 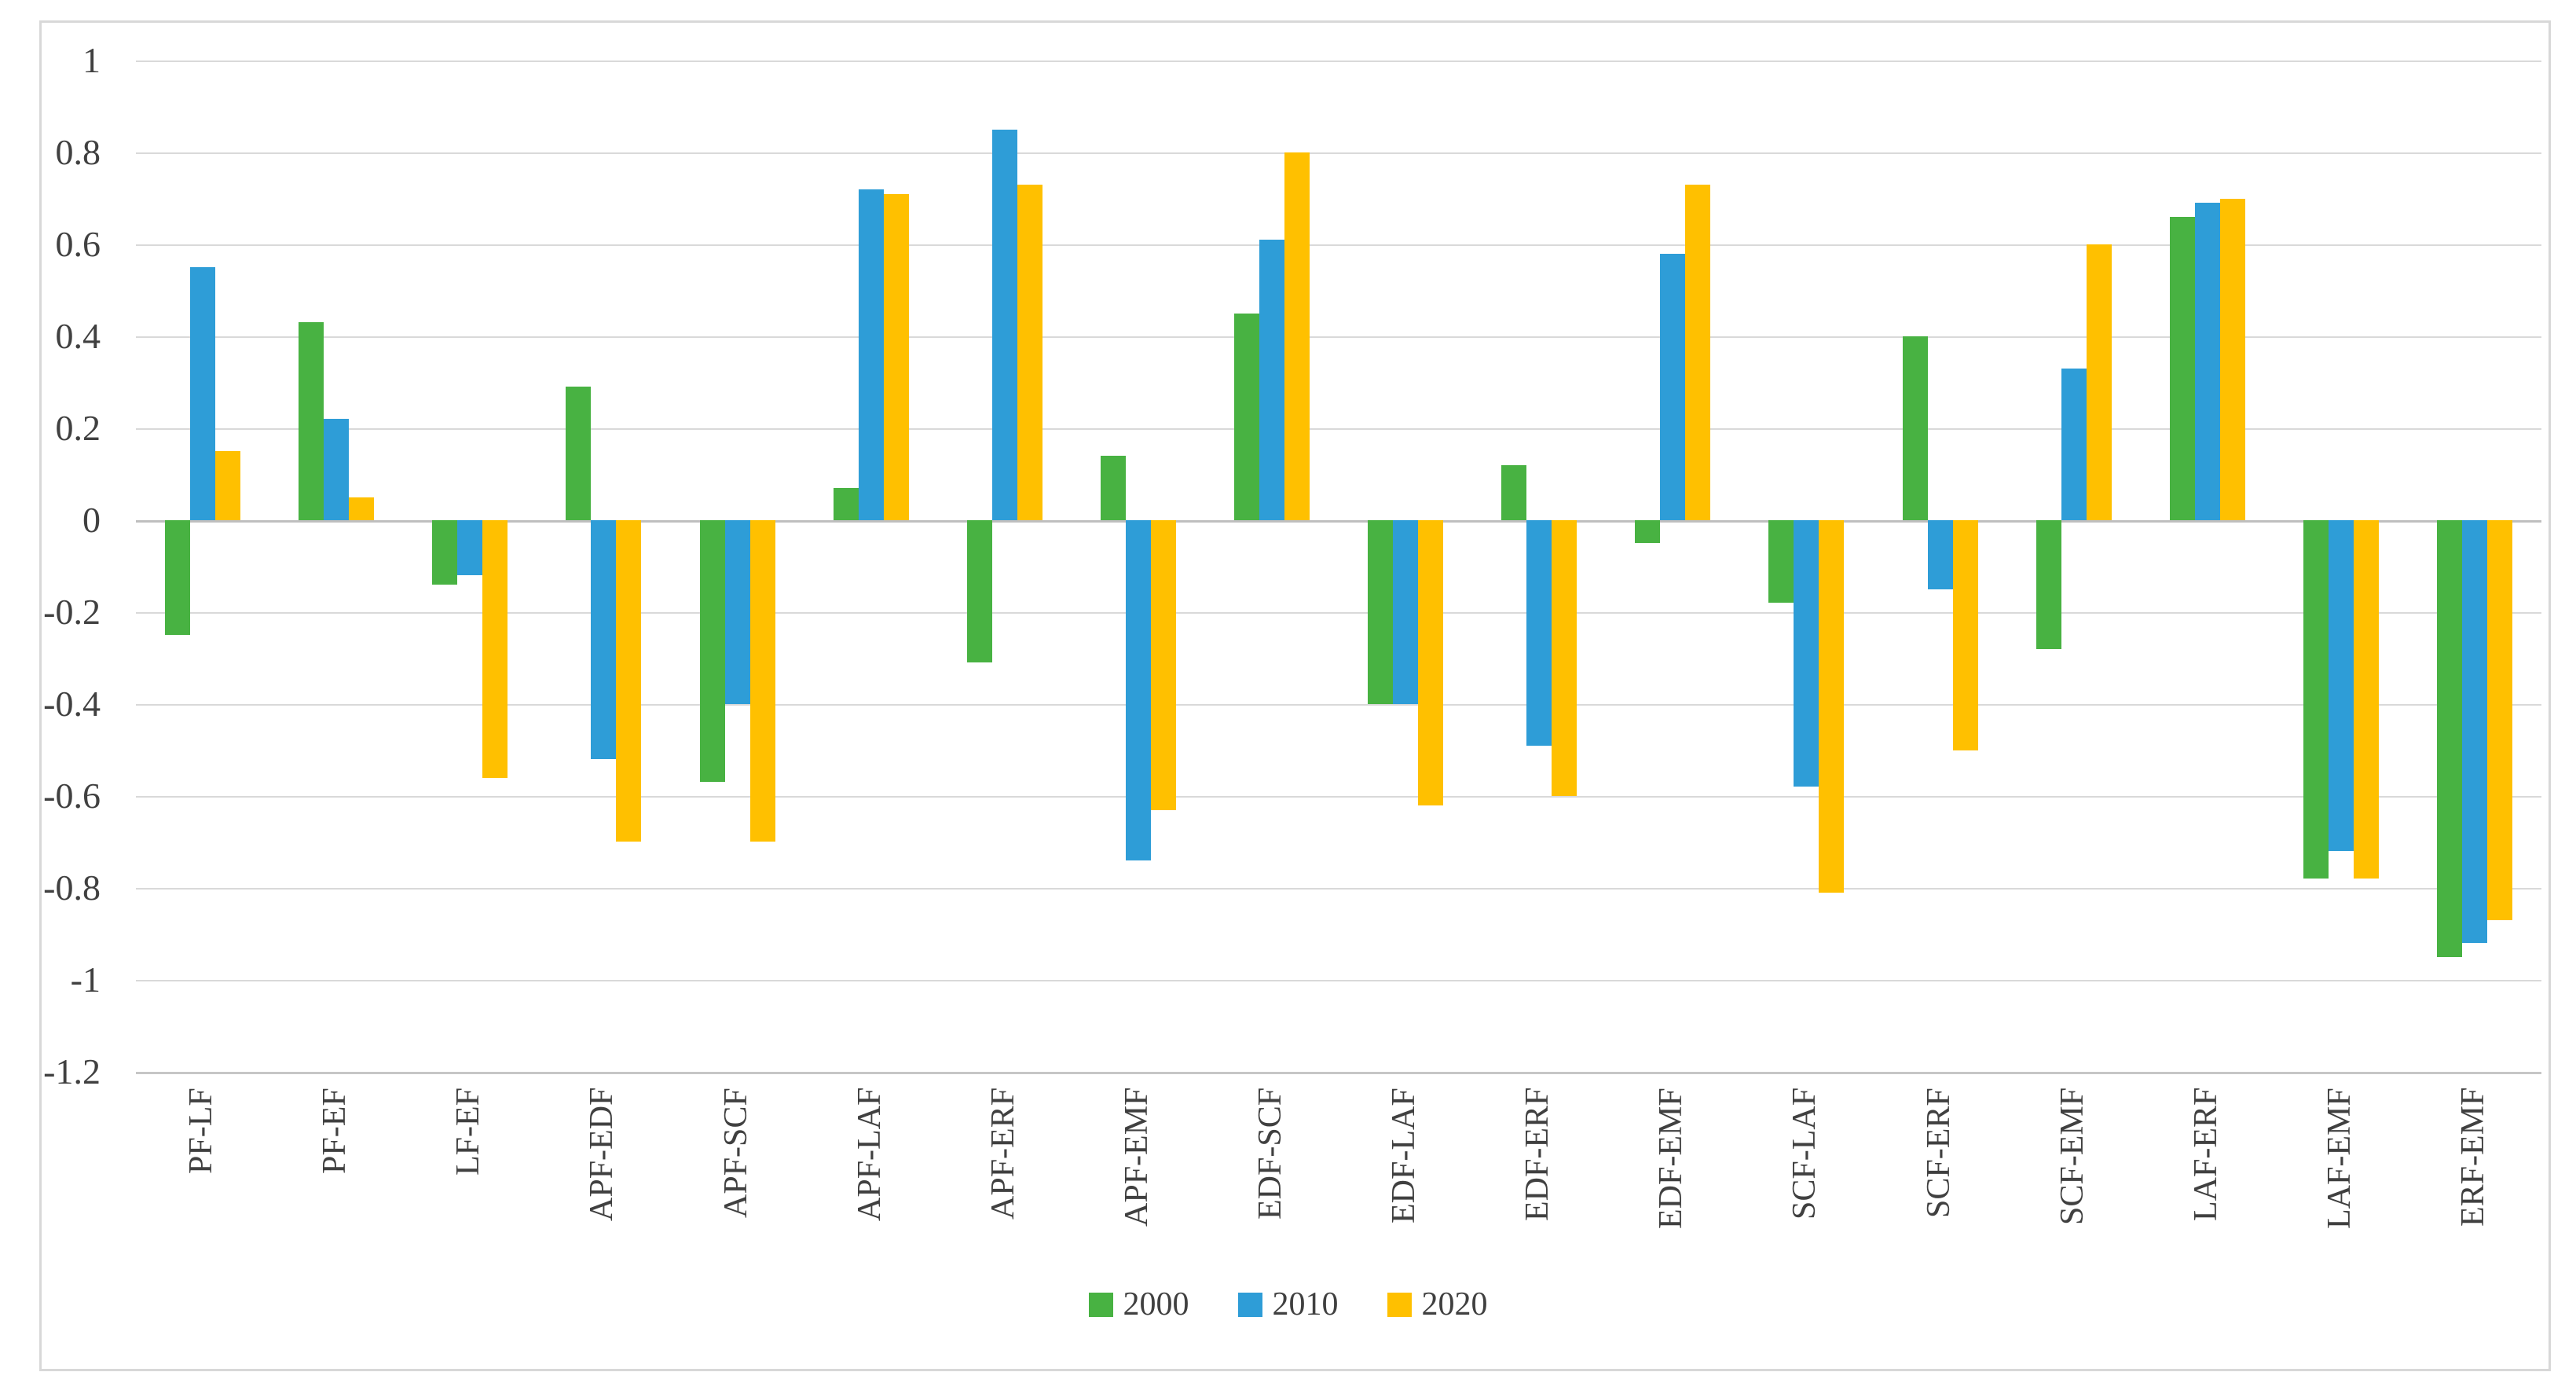 I want to click on bar-2000-EDF-SCF, so click(x=1246, y=417).